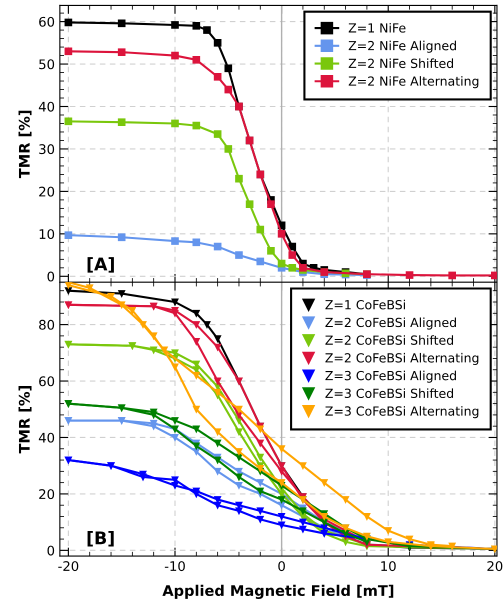 The image size is (503, 607). What do you see at coordinates (413, 82) in the screenshot?
I see `legend-label: Z=2 NiFe Alternating` at bounding box center [413, 82].